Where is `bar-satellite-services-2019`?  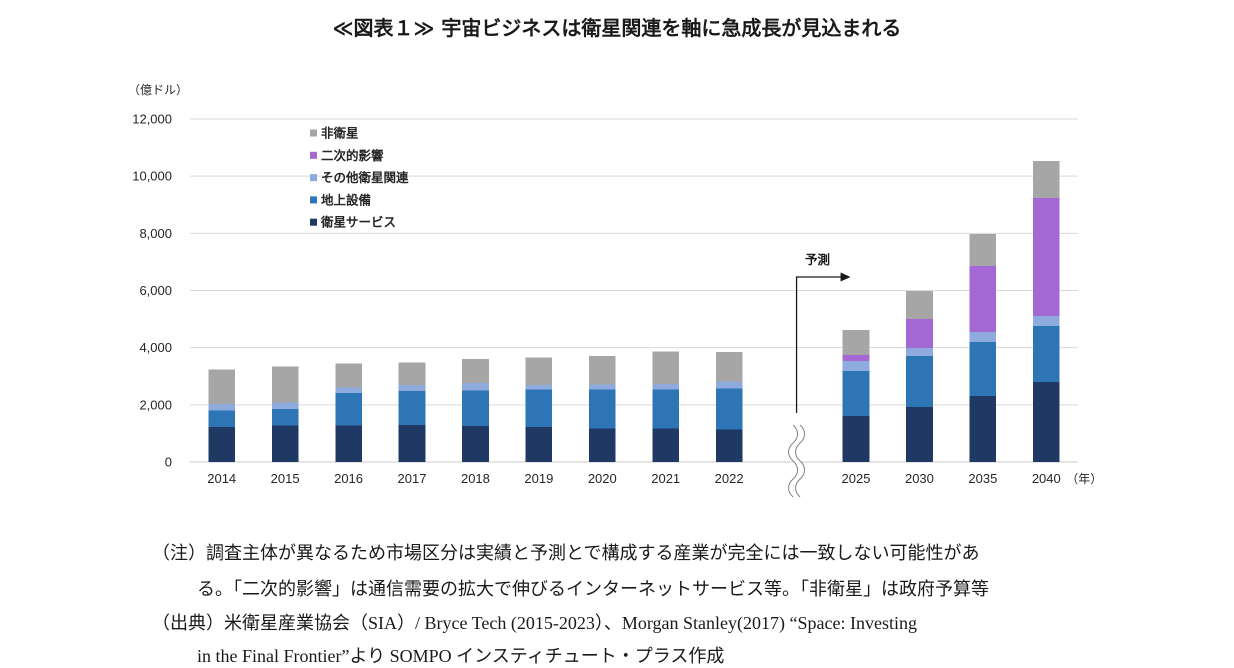 bar-satellite-services-2019 is located at coordinates (539, 444).